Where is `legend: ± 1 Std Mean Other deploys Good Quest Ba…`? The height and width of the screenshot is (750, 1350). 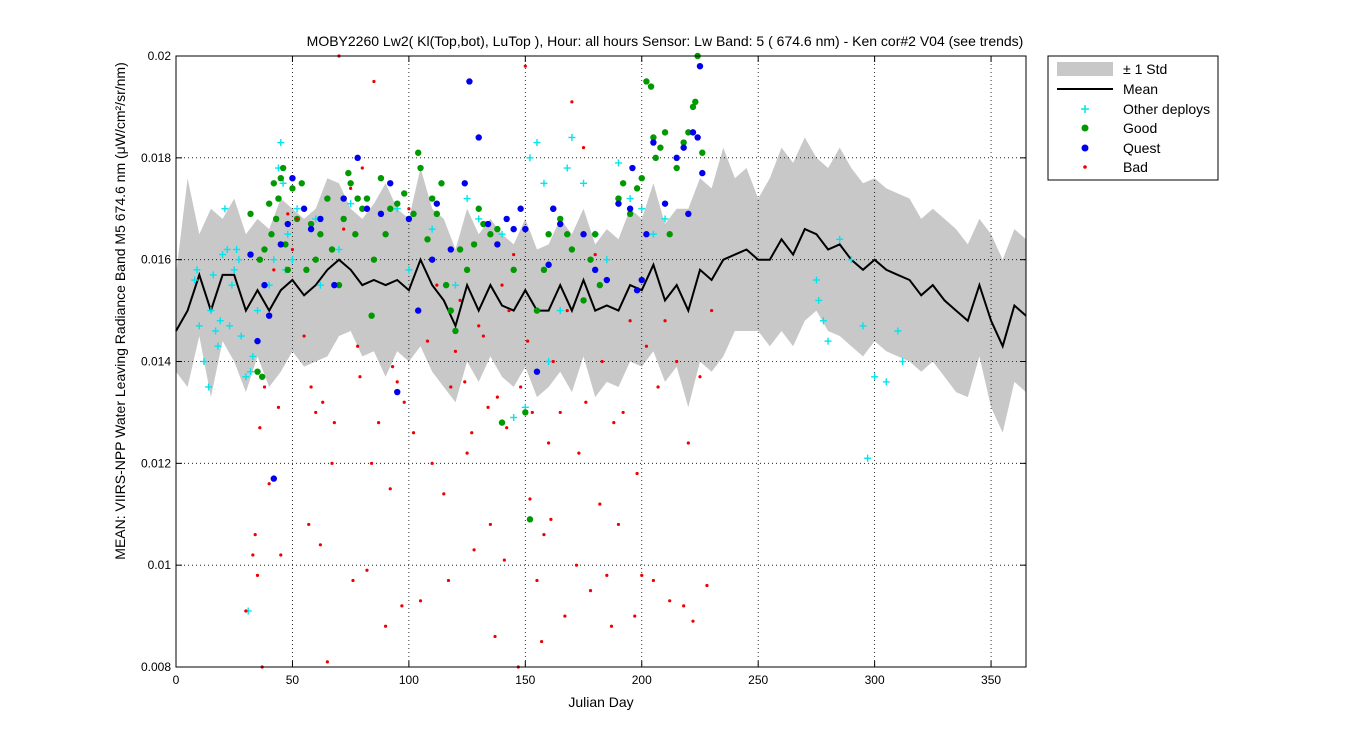
legend: ± 1 Std Mean Other deploys Good Quest Ba… is located at coordinates (1133, 118).